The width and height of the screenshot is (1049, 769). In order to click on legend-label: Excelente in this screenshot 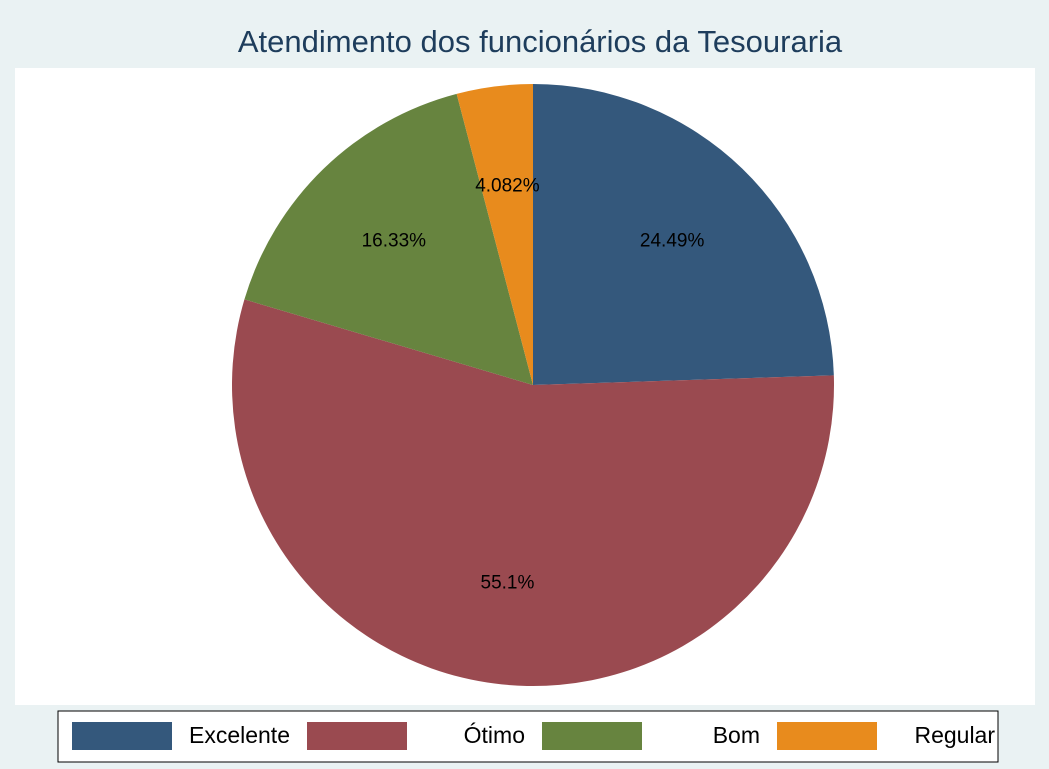, I will do `click(239, 735)`.